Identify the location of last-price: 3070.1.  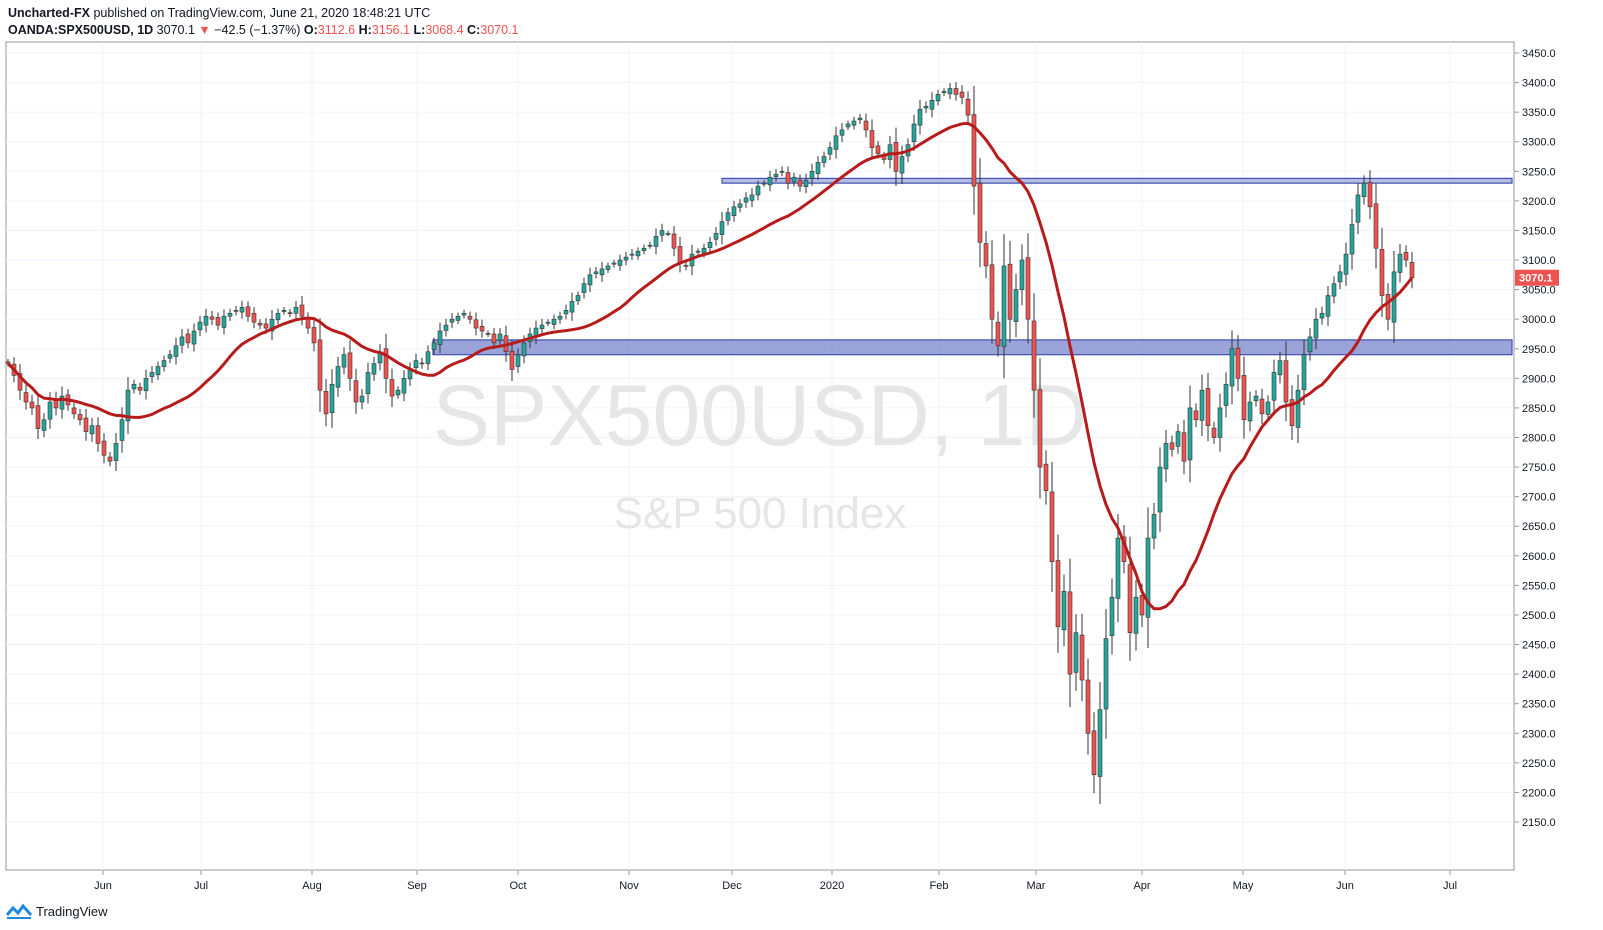
(175, 30).